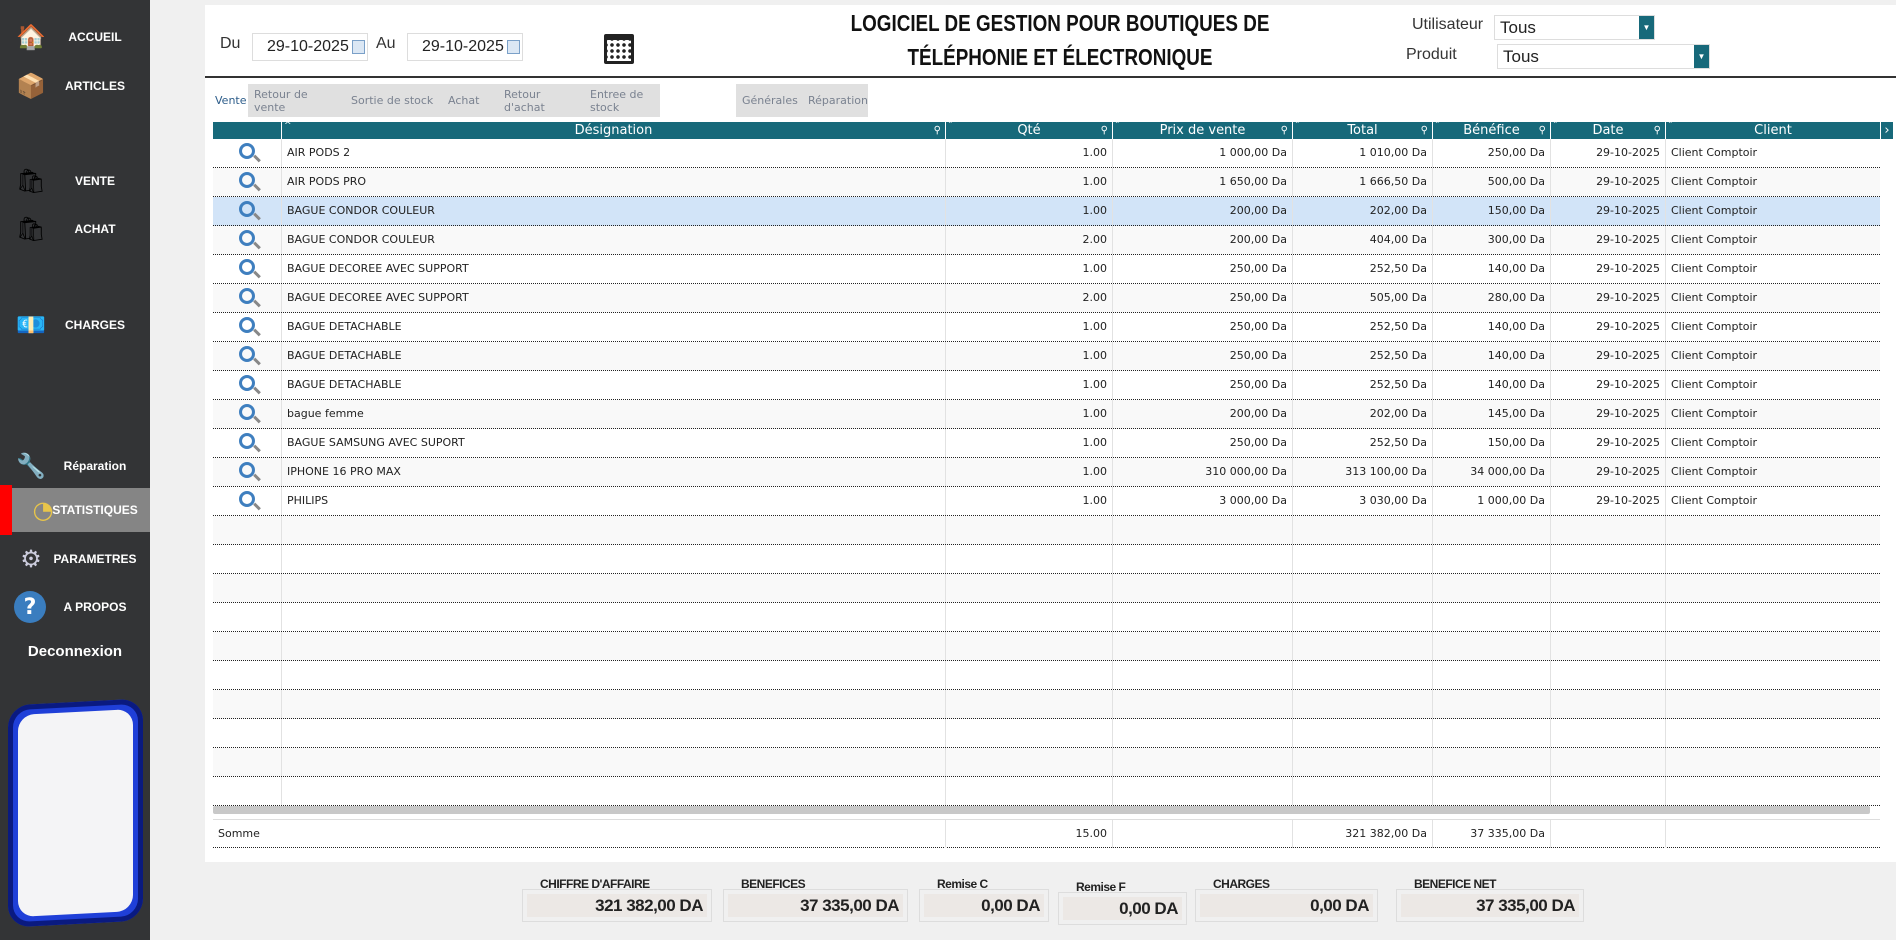  I want to click on column-header-2: Qté ˄ ⚲, so click(1028, 130).